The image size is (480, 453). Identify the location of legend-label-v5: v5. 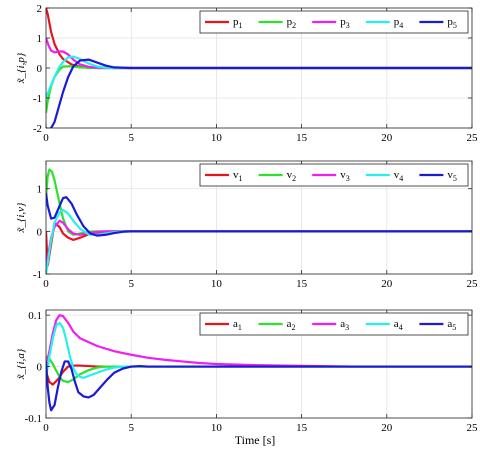
(452, 176).